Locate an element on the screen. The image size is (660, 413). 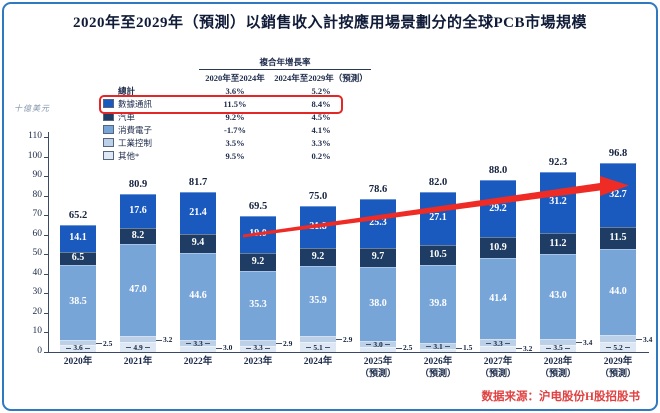
bar-total-label: 80.9 is located at coordinates (138, 184).